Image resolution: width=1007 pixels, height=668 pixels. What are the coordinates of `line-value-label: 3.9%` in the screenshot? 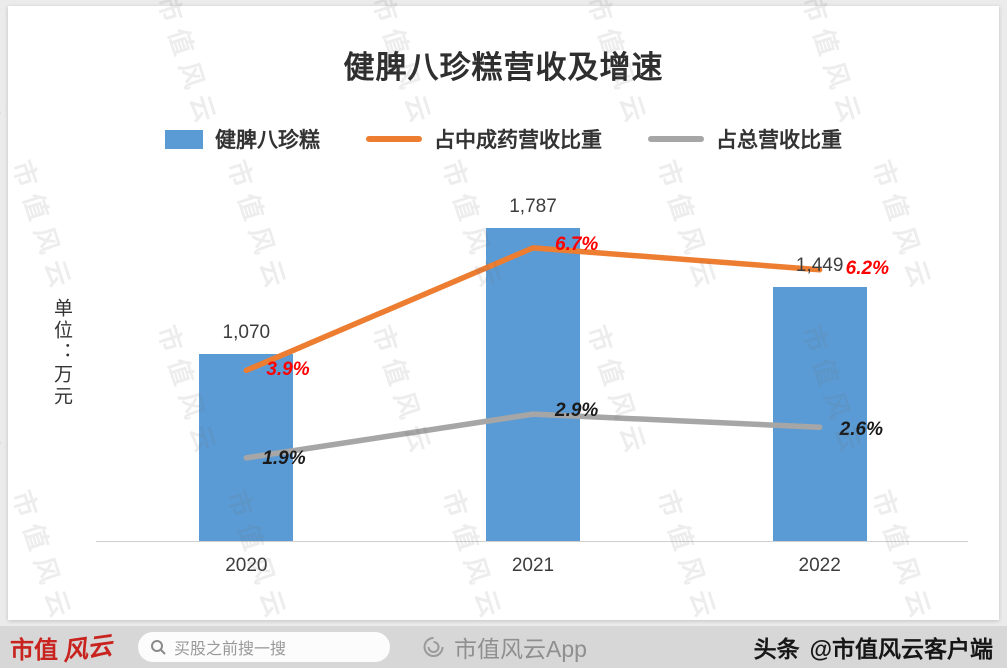 It's located at (288, 370).